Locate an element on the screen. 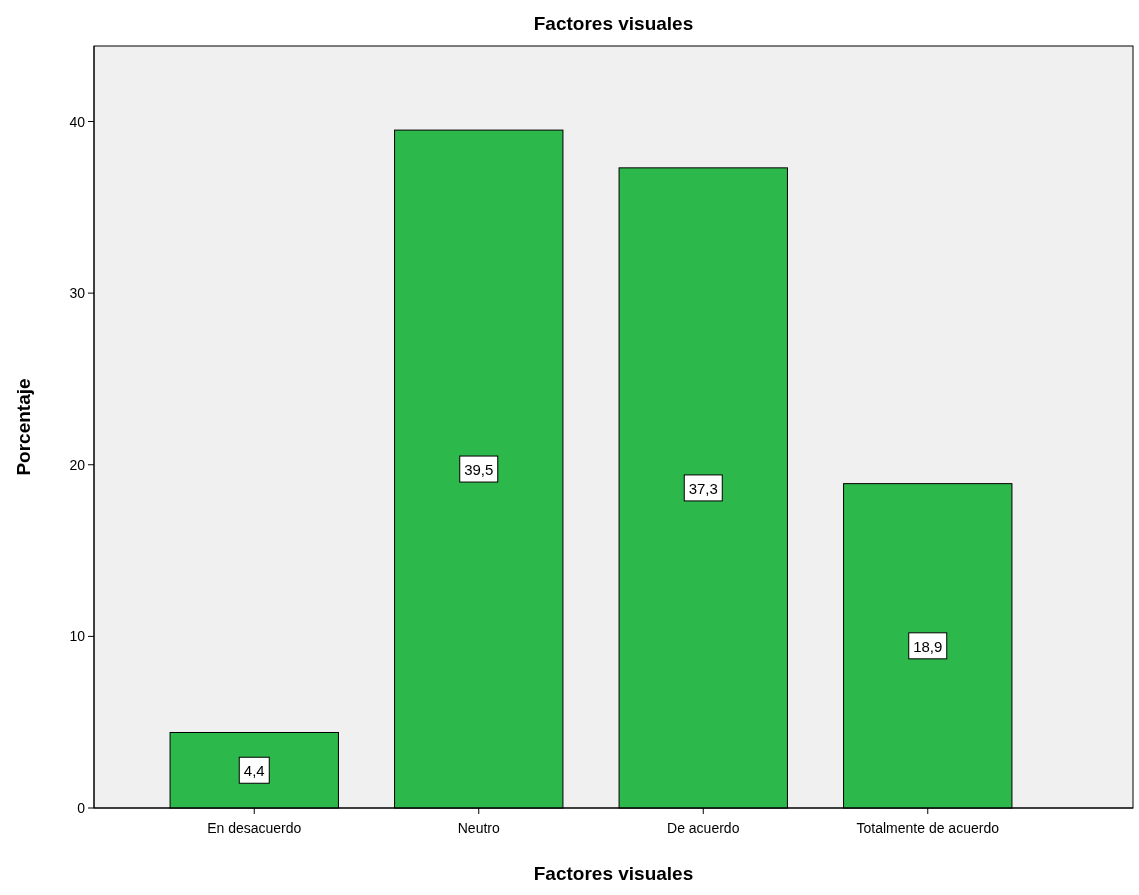  y-tick-label: 30 is located at coordinates (77, 293).